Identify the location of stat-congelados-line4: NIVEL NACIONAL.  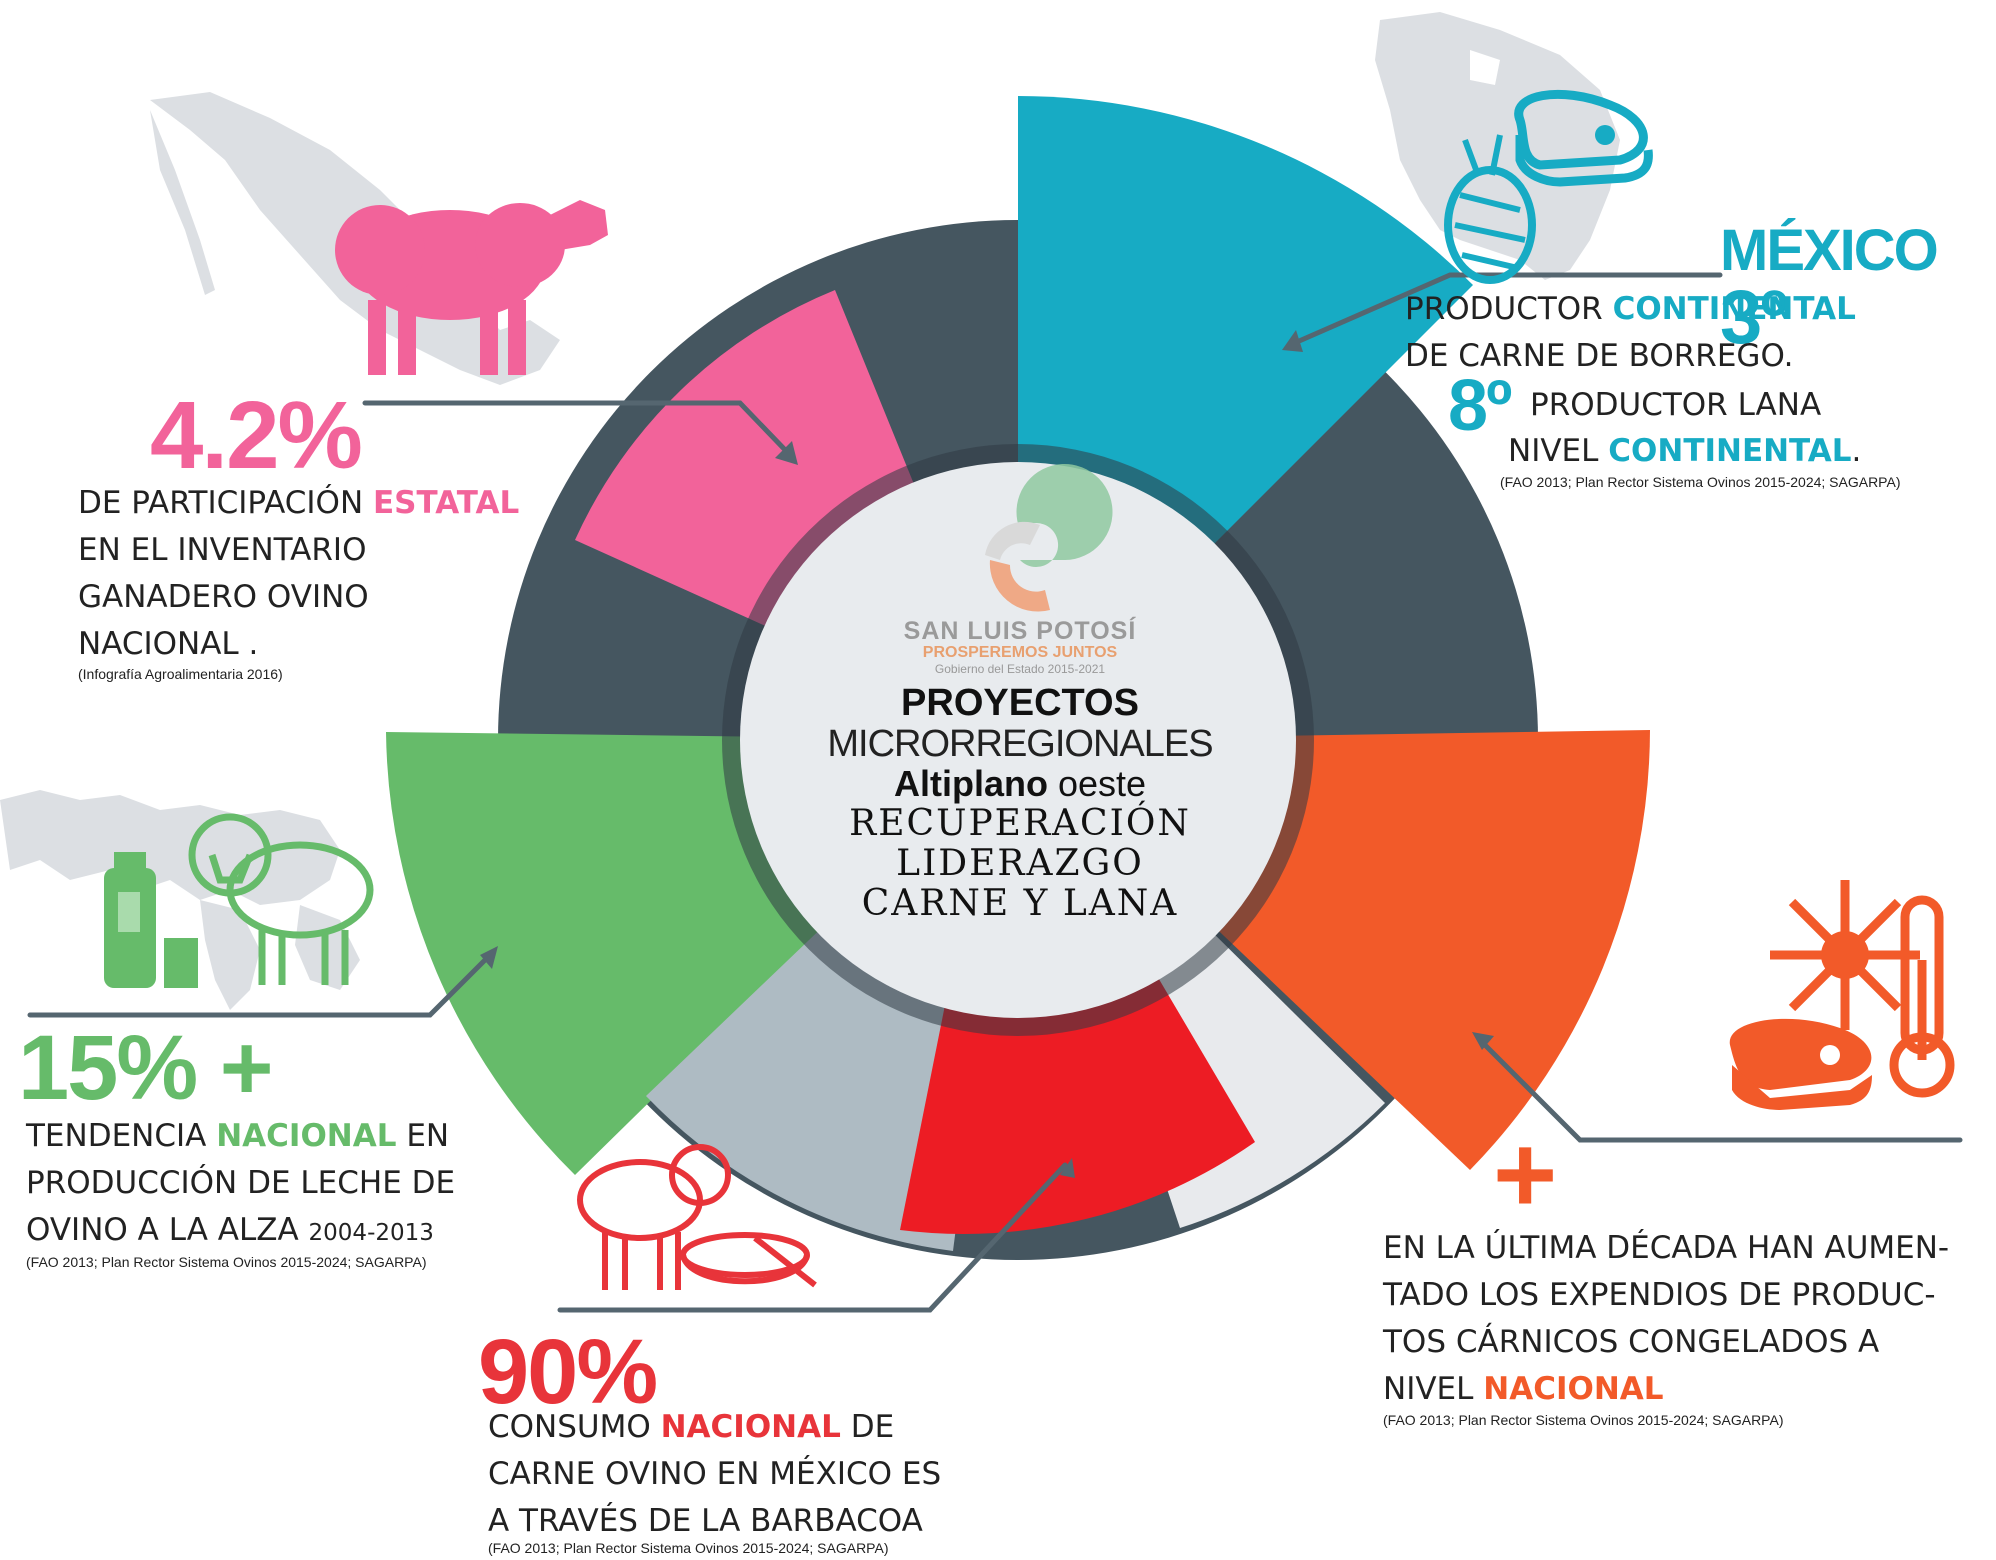
(1666, 1389).